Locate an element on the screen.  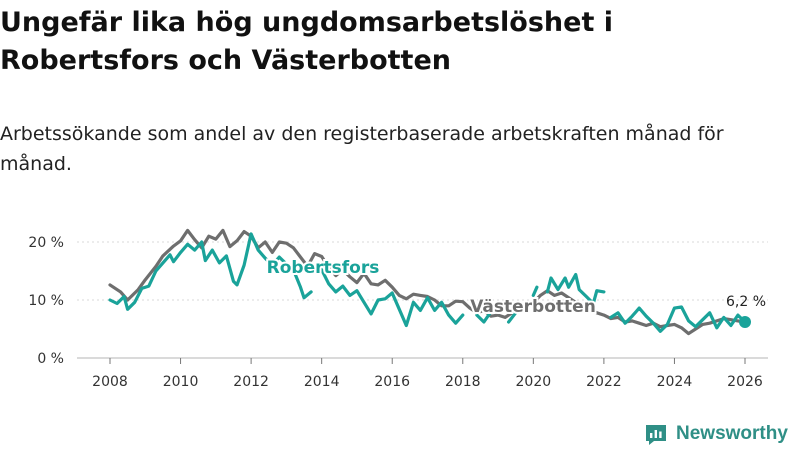
y-tick-label: 10 % is located at coordinates (46, 301).